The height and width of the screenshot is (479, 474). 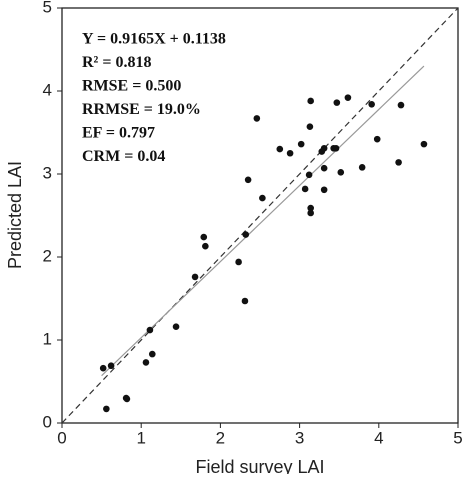 What do you see at coordinates (140, 437) in the screenshot?
I see `x-tick-label: 1` at bounding box center [140, 437].